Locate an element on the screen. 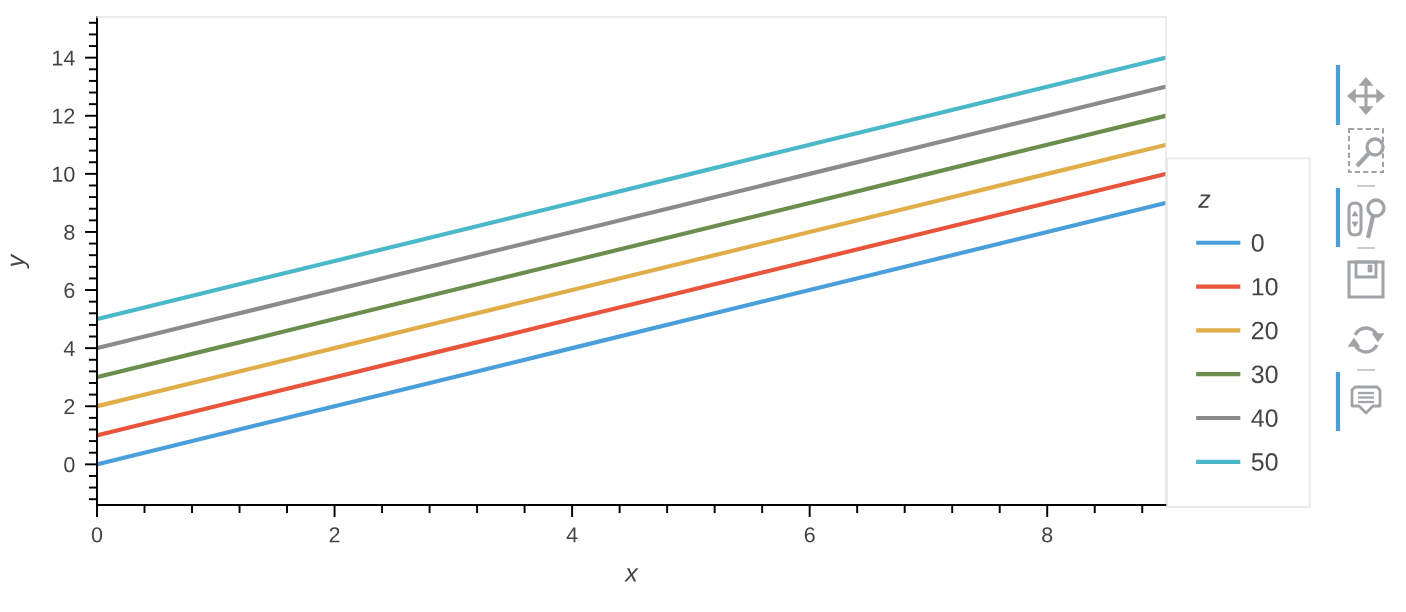 This screenshot has width=1406, height=612. y-tick-label: 14 is located at coordinates (64, 58).